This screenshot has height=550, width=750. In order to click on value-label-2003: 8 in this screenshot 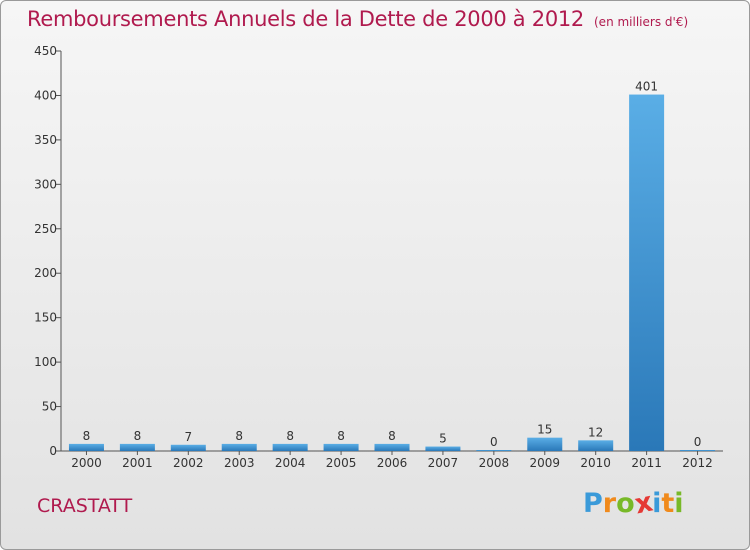, I will do `click(239, 436)`.